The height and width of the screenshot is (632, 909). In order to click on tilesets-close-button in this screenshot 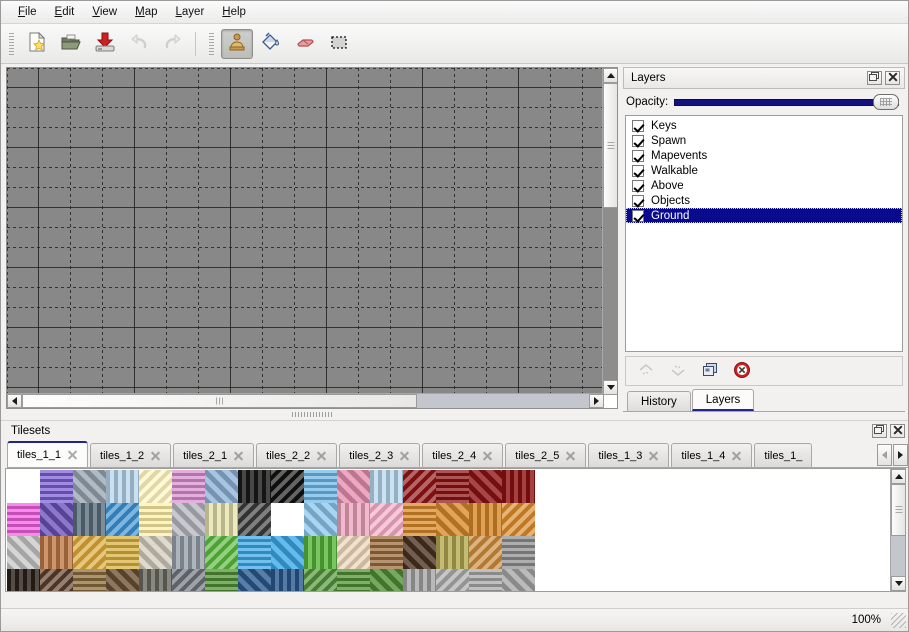, I will do `click(897, 431)`.